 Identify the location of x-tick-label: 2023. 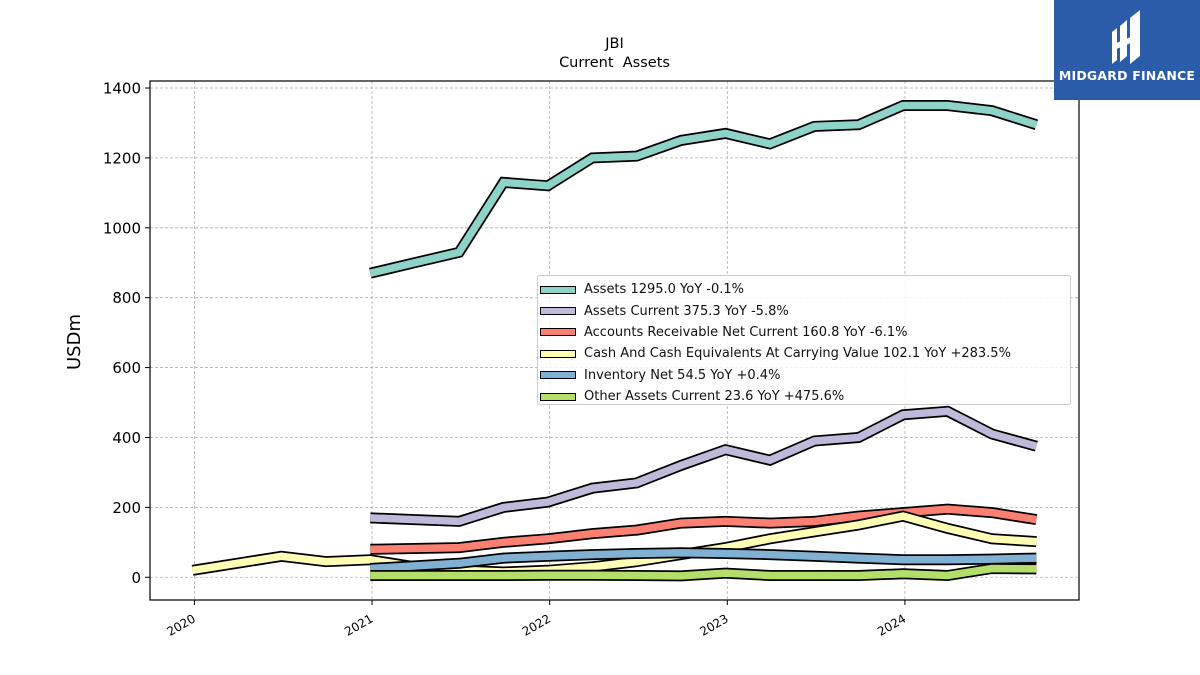
(713, 624).